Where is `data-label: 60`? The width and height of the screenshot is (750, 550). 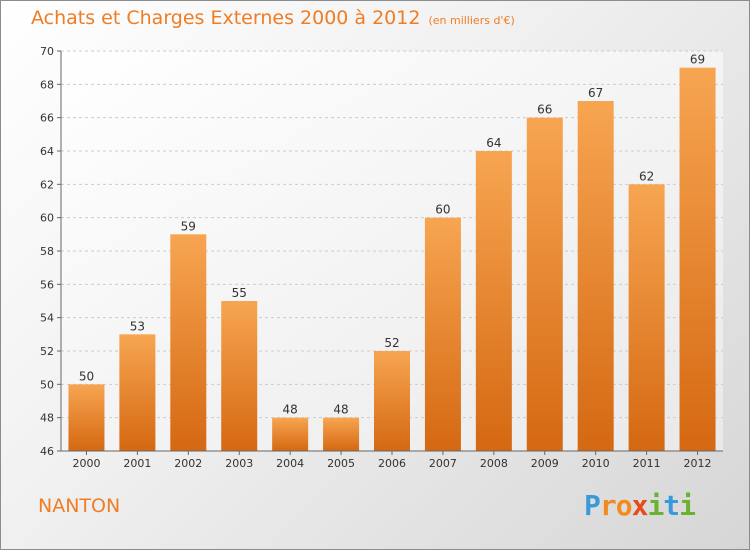
data-label: 60 is located at coordinates (442, 210).